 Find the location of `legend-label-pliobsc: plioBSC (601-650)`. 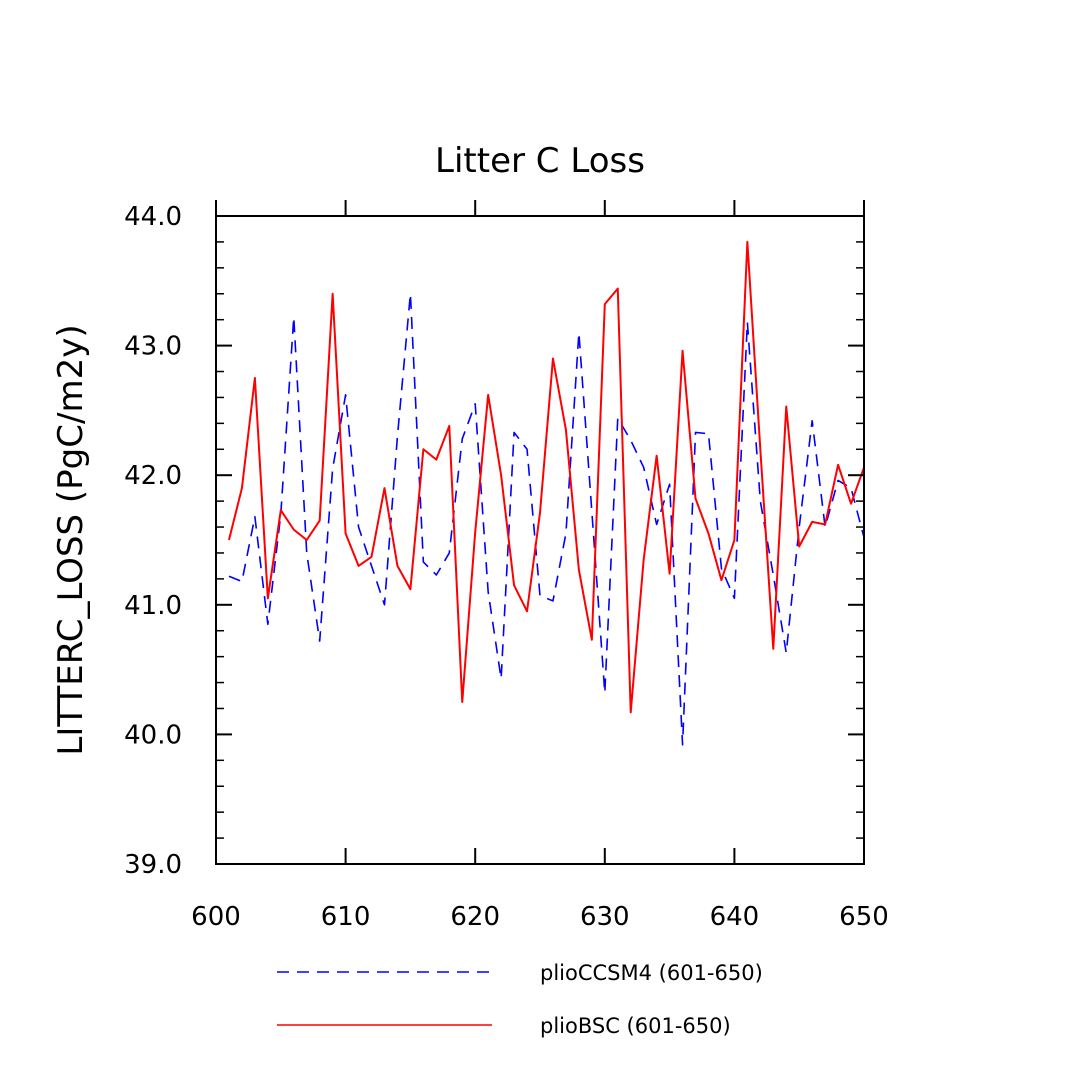

legend-label-pliobsc: plioBSC (601-650) is located at coordinates (635, 1026).